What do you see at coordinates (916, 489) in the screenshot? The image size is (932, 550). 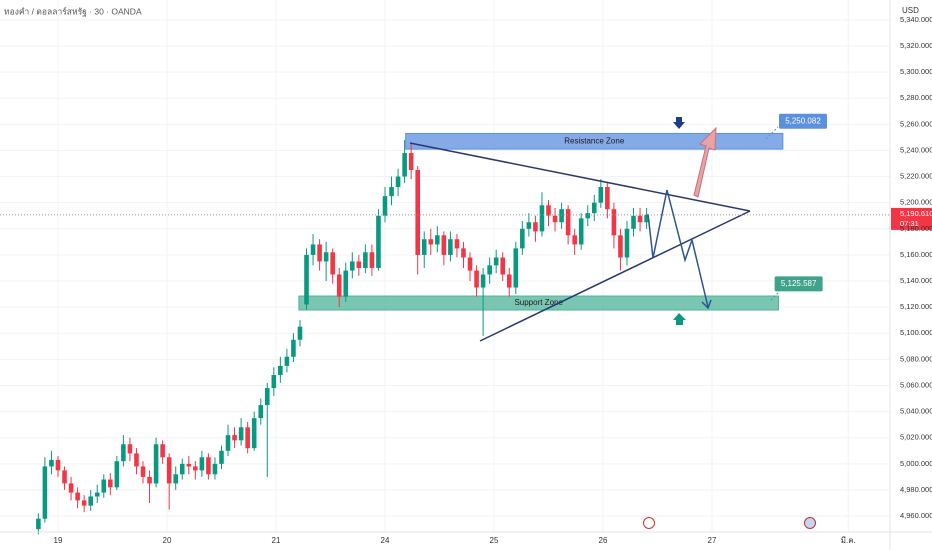 I see `y-tick-label: 4,980.000` at bounding box center [916, 489].